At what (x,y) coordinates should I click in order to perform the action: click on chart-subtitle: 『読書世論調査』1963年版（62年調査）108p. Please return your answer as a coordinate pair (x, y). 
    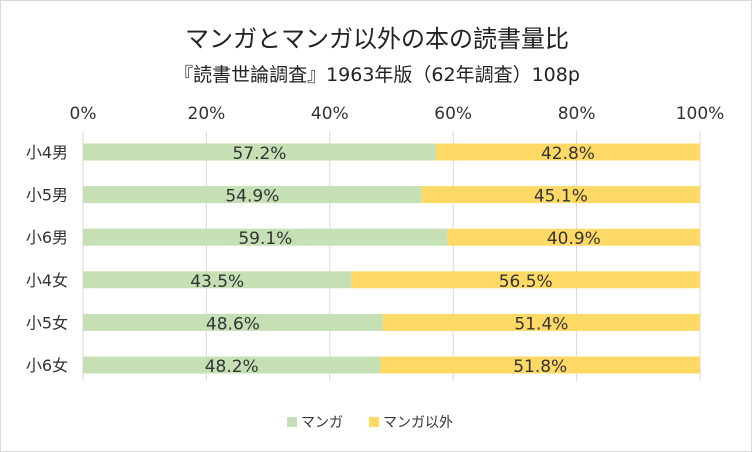
    Looking at the image, I should click on (377, 75).